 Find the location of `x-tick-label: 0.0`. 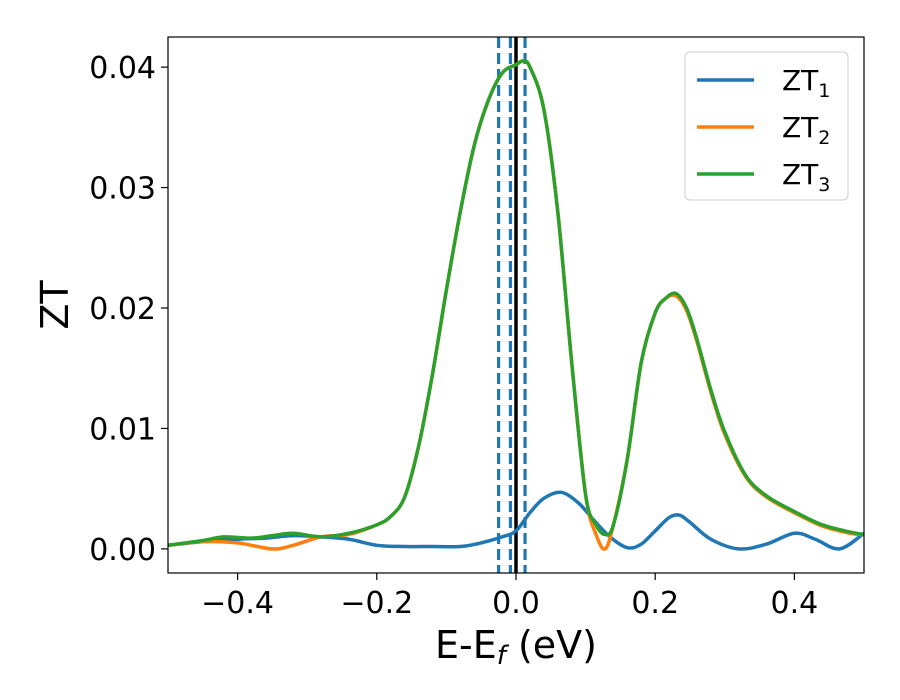

x-tick-label: 0.0 is located at coordinates (516, 603).